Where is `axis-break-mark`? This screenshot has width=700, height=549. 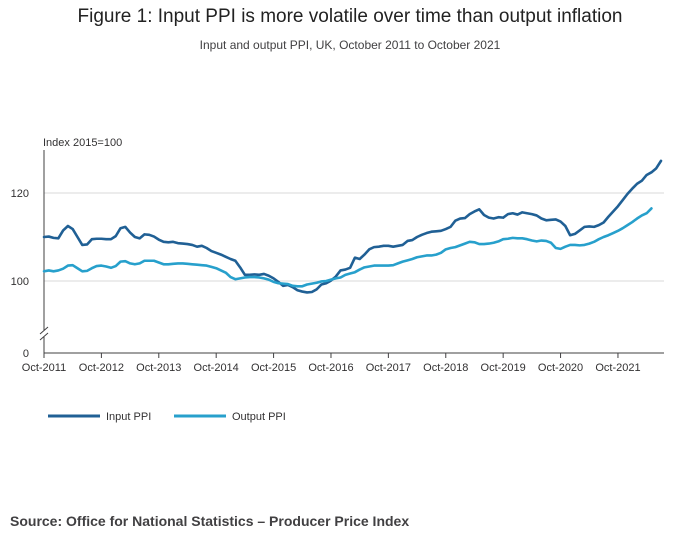
axis-break-mark is located at coordinates (44, 333).